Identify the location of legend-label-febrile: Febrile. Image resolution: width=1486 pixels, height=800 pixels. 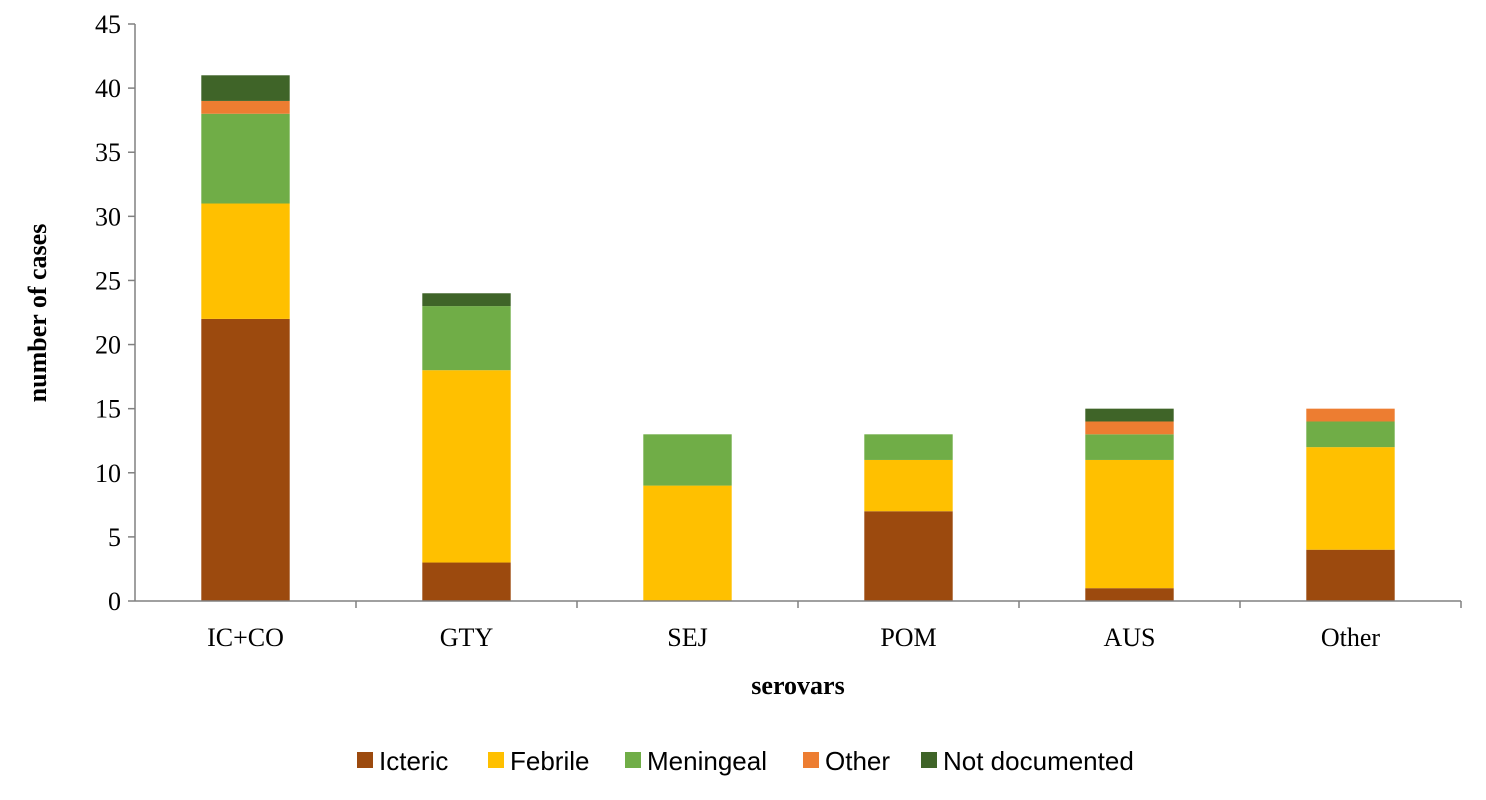
(549, 761).